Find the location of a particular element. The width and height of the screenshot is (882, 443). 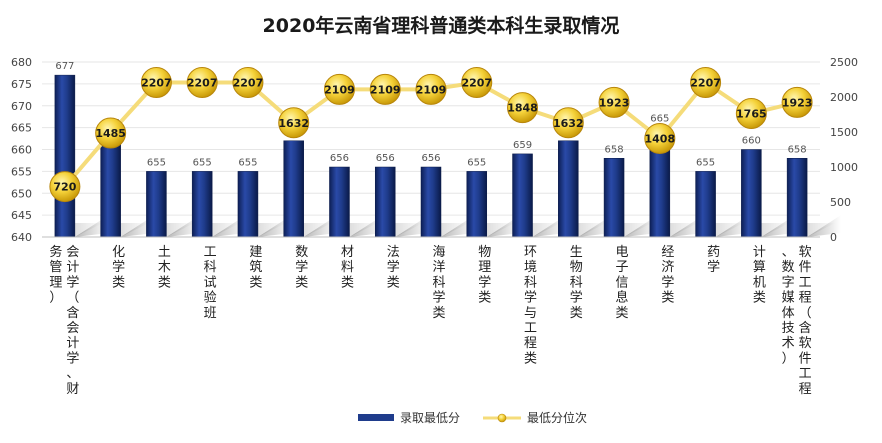

category-label: 会计学（含会计学、财务管理） is located at coordinates (64, 320).